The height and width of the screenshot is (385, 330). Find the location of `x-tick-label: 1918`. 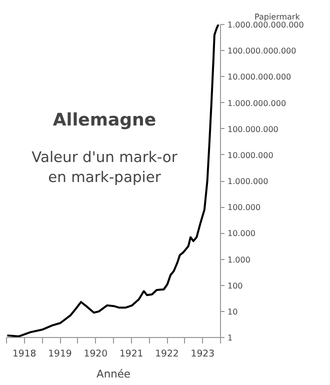

x-tick-label: 1918 is located at coordinates (24, 354).